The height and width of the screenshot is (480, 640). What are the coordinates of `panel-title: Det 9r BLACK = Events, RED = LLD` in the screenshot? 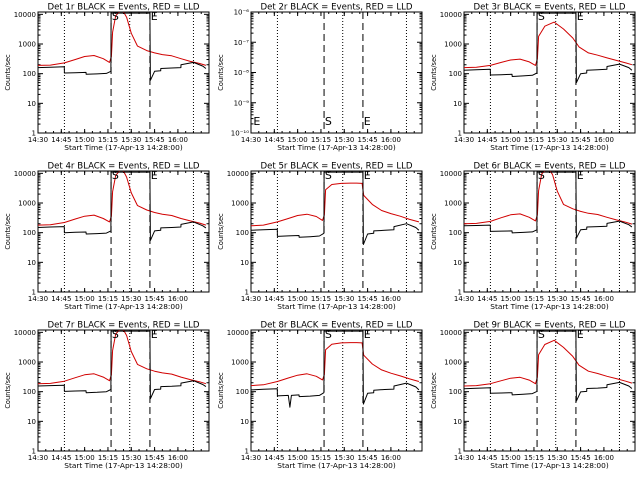 It's located at (549, 326).